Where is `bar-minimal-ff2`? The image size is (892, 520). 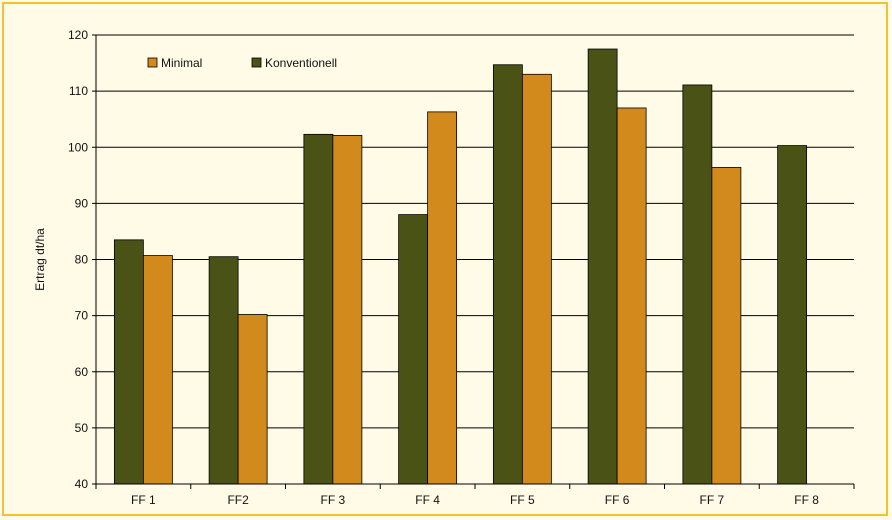 bar-minimal-ff2 is located at coordinates (252, 399).